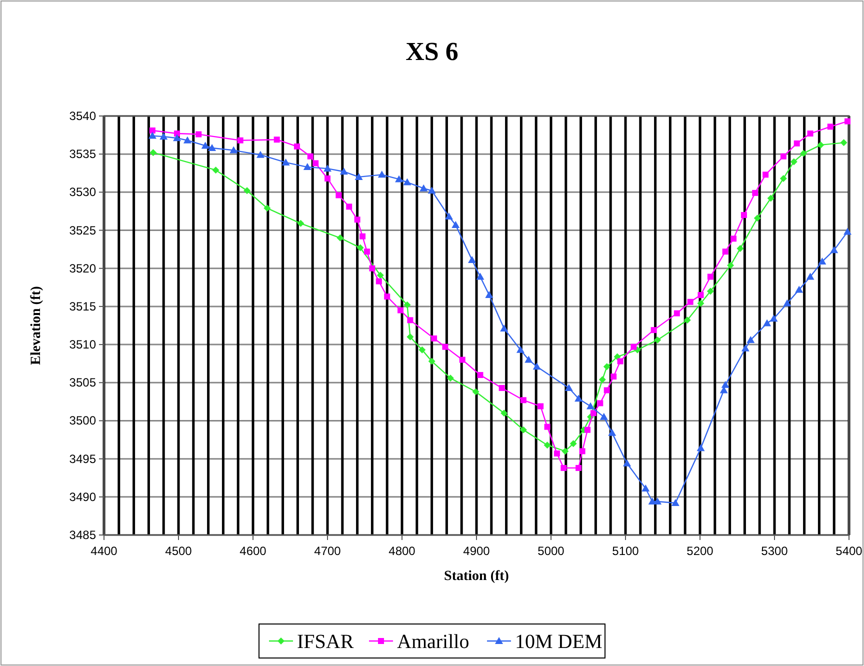 This screenshot has width=864, height=666. Describe the element at coordinates (82, 230) in the screenshot. I see `y-tick-label: 3525` at that location.